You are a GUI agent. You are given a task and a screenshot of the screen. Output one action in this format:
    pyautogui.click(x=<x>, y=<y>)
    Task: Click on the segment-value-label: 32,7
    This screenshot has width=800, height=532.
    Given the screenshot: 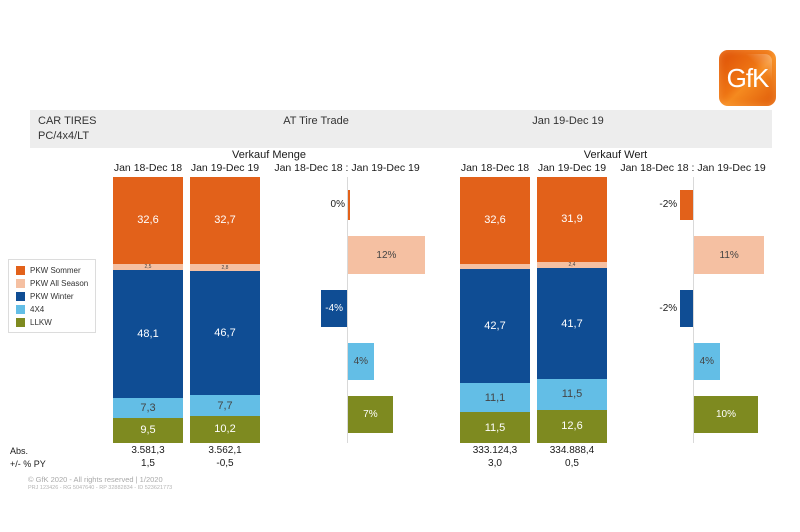 What is the action you would take?
    pyautogui.click(x=225, y=220)
    